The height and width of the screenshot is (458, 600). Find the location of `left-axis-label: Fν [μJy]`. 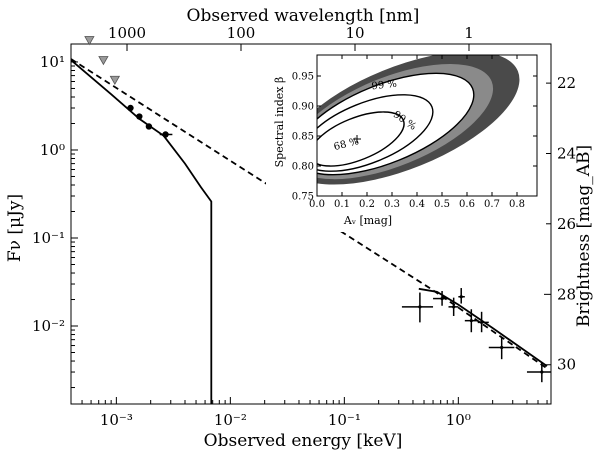

left-axis-label: Fν [μJy] is located at coordinates (15, 228).